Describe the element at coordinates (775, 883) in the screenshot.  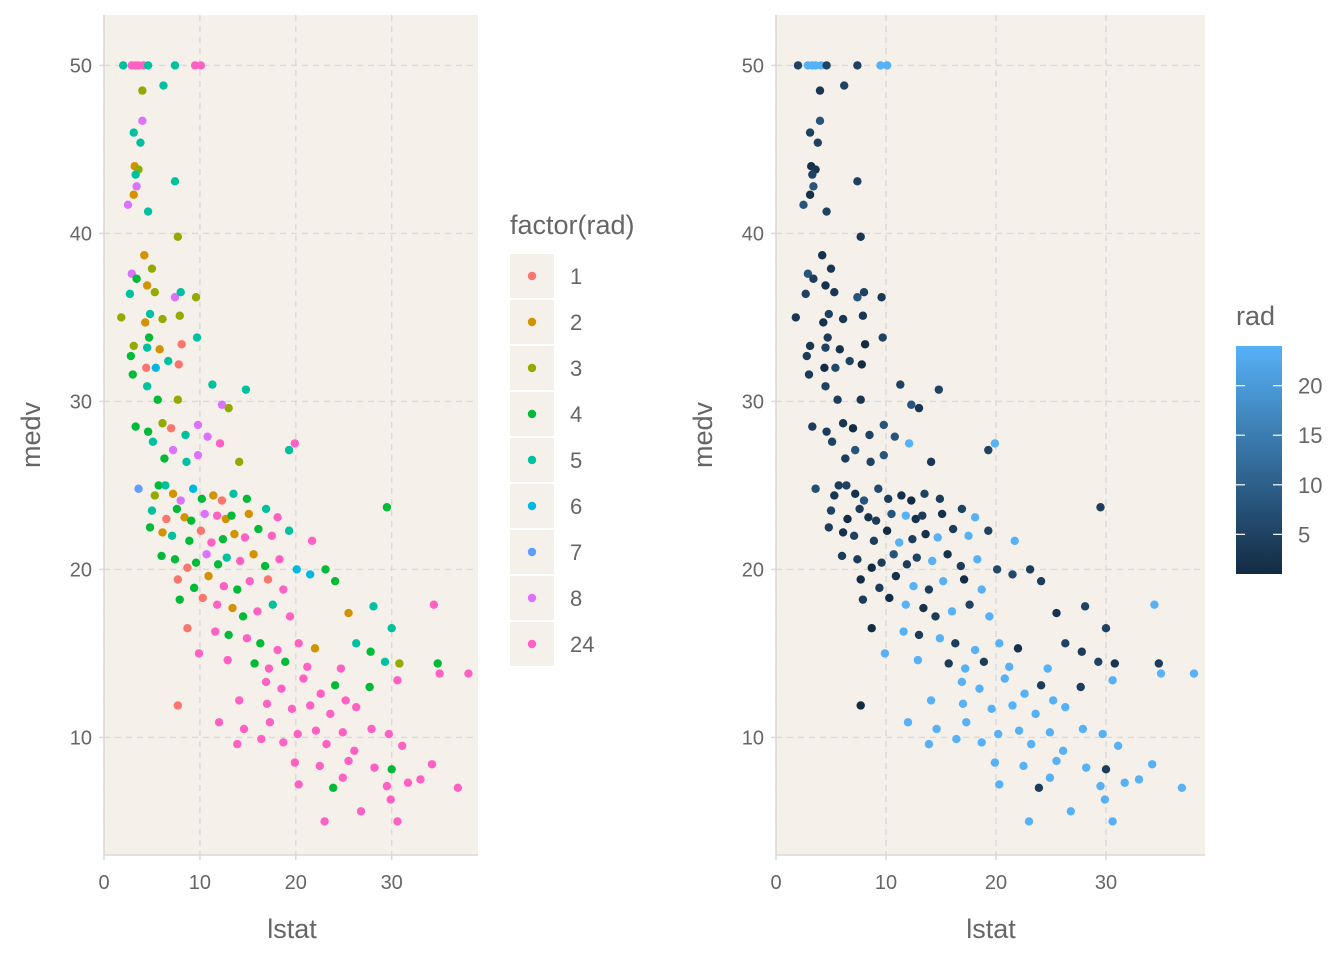
I see `x-tick-label: 0` at that location.